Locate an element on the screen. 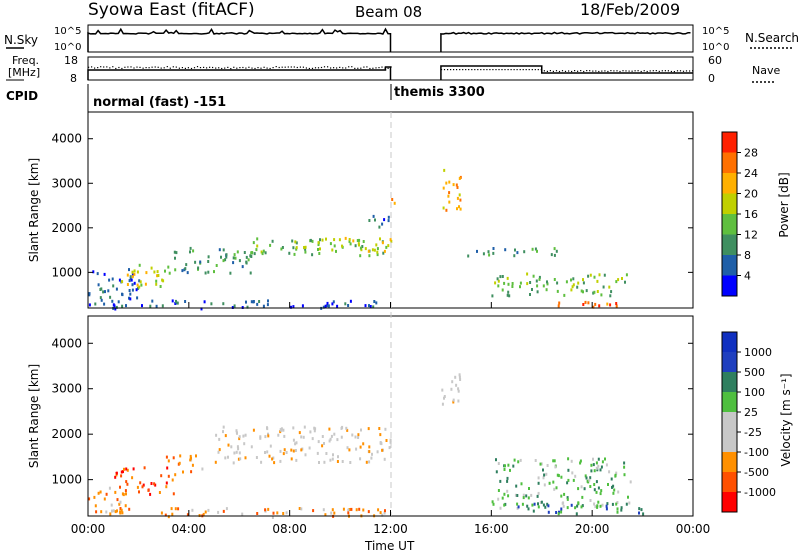 The height and width of the screenshot is (554, 800). y-tick-label: 3000 is located at coordinates (66, 183).